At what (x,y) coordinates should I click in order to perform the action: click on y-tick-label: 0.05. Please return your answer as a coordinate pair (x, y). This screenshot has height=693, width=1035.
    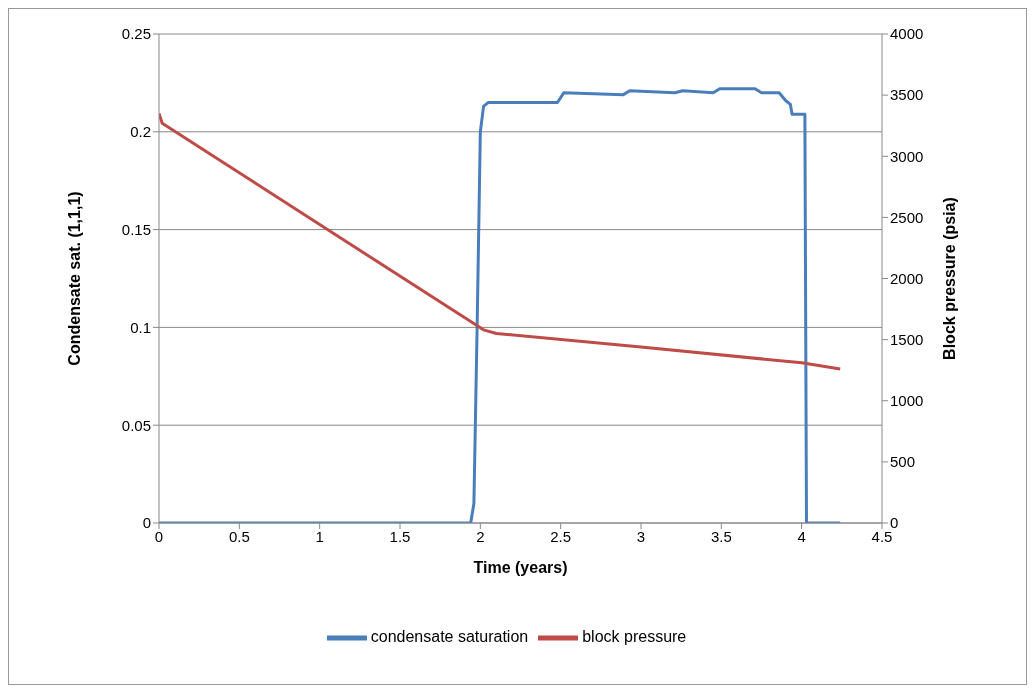
    Looking at the image, I should click on (136, 425).